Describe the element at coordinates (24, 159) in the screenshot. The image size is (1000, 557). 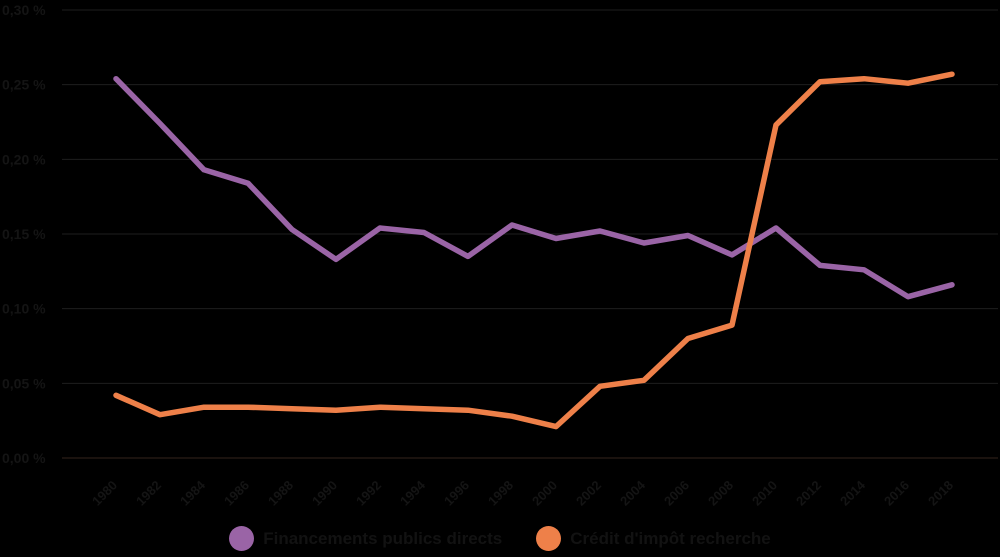
I see `y-axis-tick-label: 0,20 %` at that location.